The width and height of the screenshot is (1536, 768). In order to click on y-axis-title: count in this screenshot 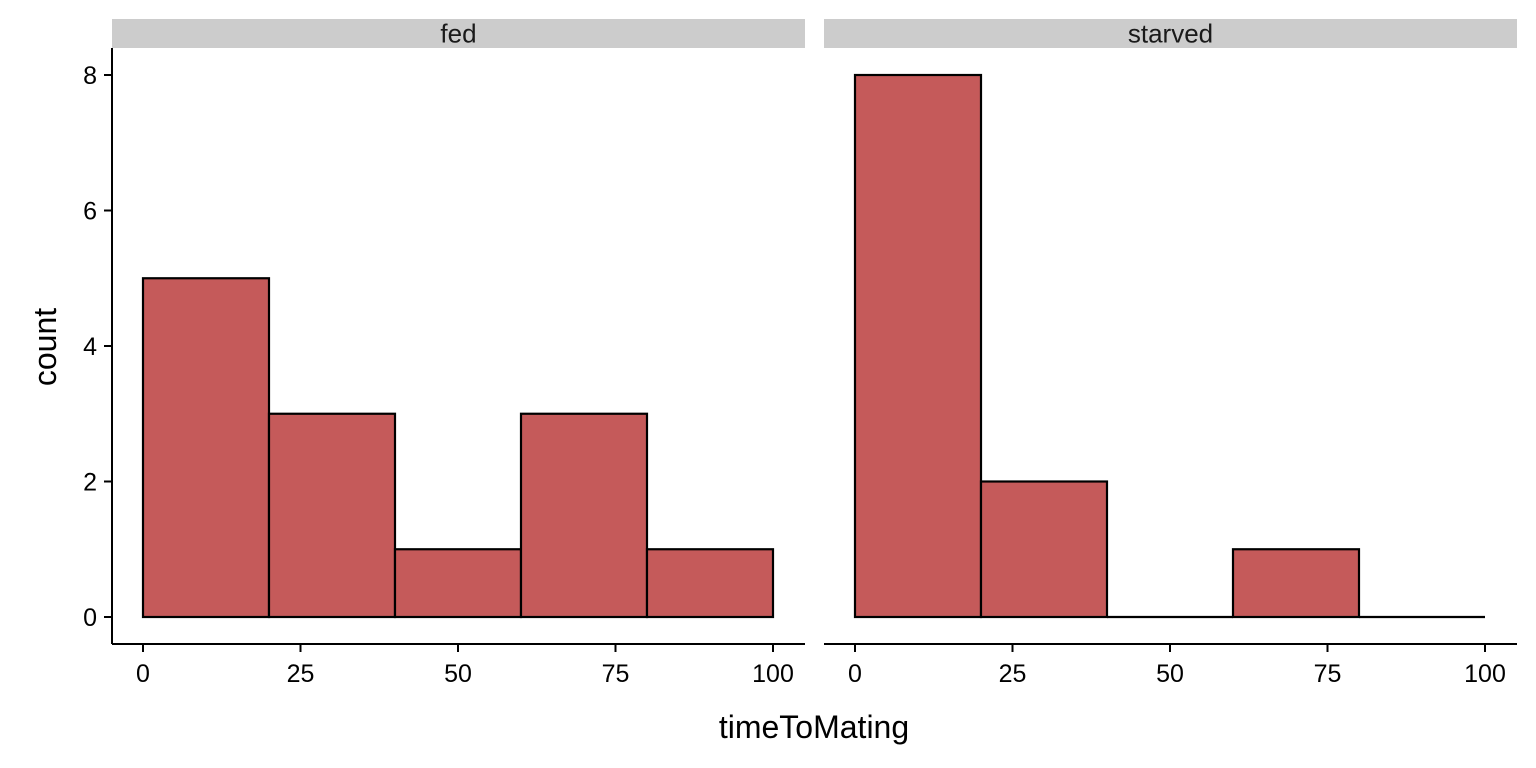, I will do `click(45, 347)`.